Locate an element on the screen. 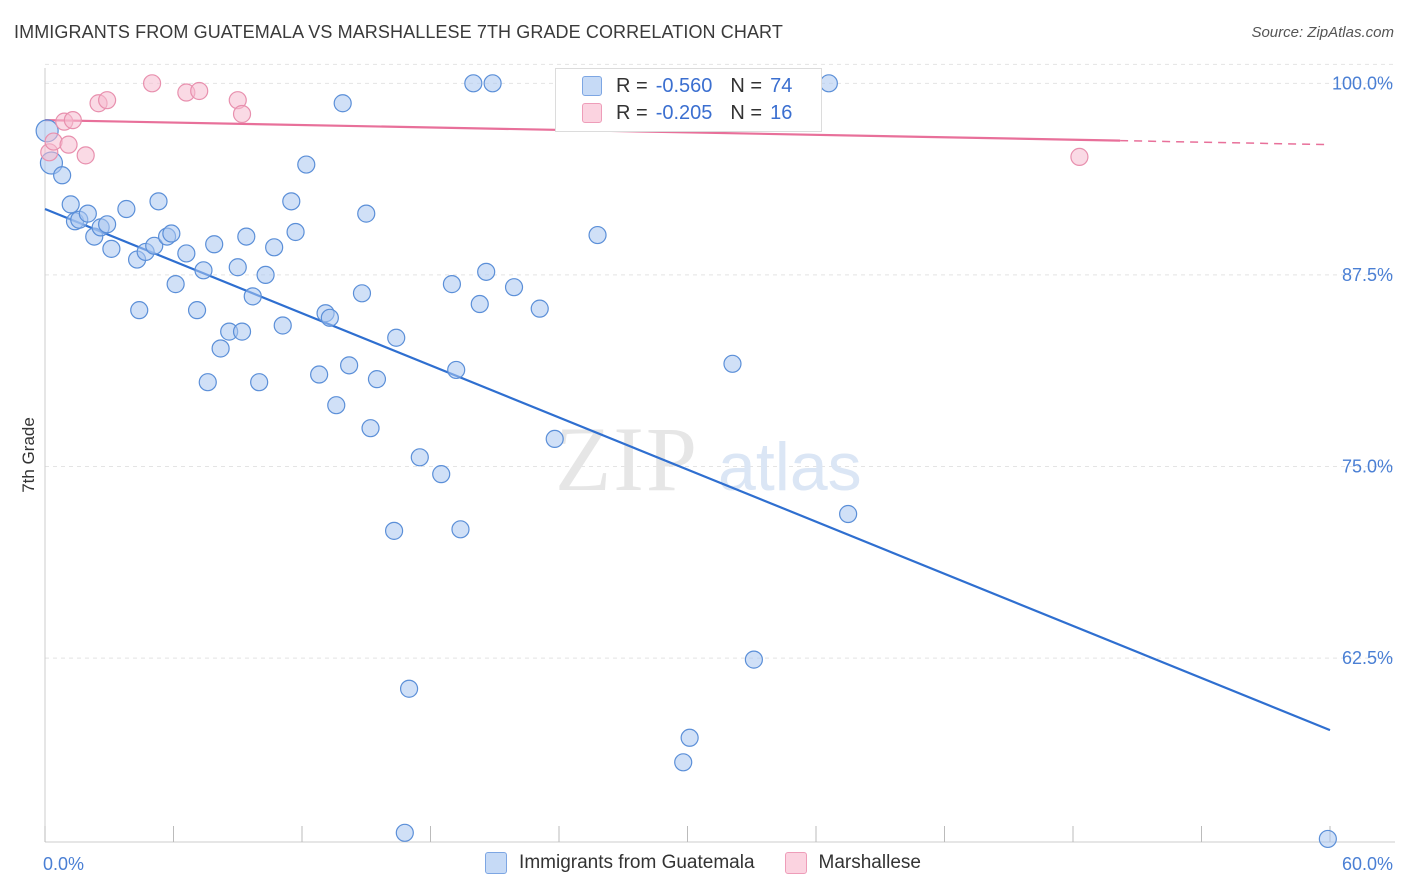  legend-item-marshallese: Marshallese is located at coordinates (852, 863).